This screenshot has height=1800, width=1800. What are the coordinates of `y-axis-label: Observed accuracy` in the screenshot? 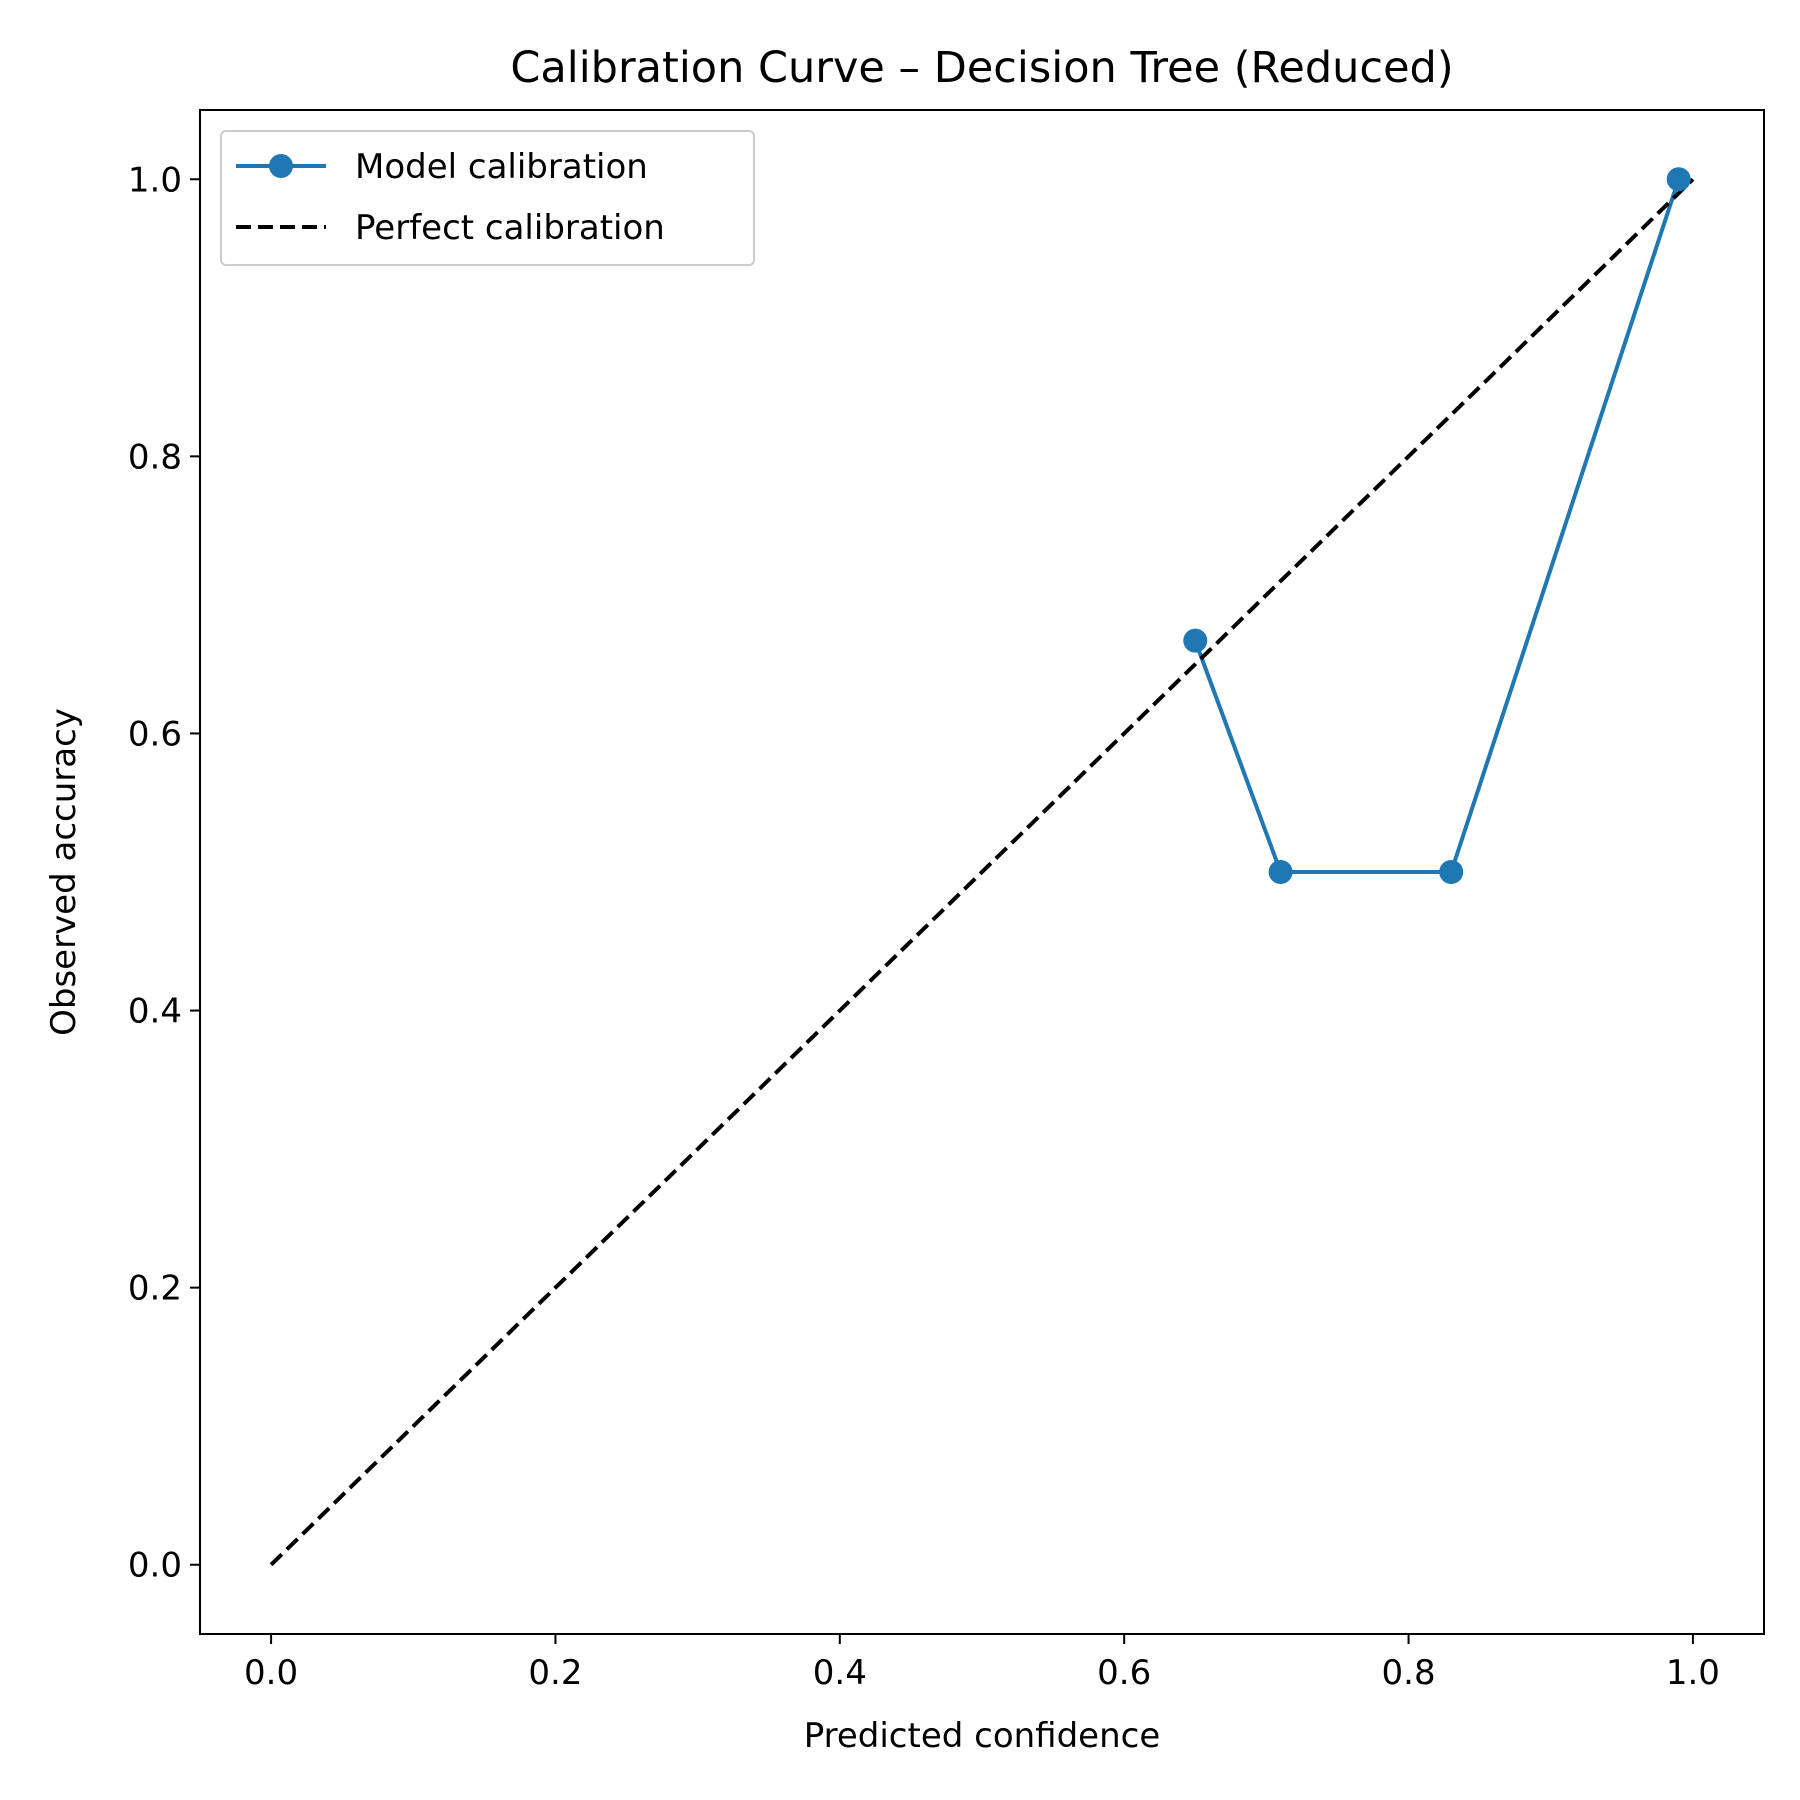 It's located at (64, 872).